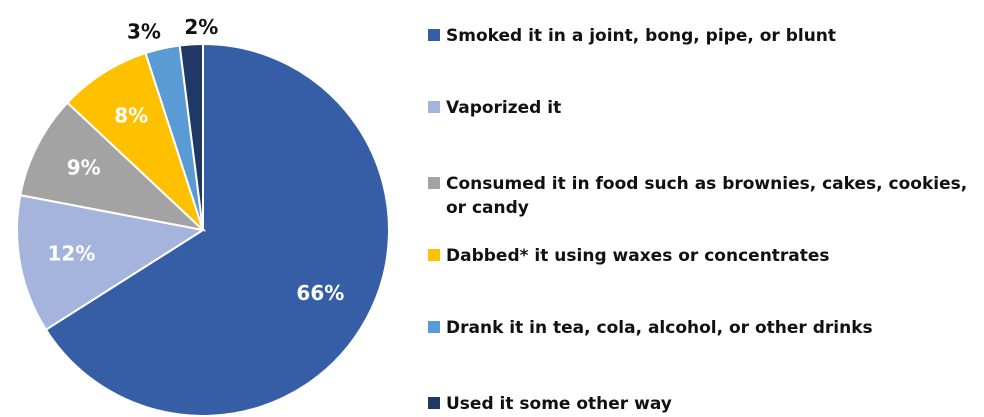  I want to click on legend-label-dabbed: Dabbed* it using waxes or concentrates, so click(638, 256).